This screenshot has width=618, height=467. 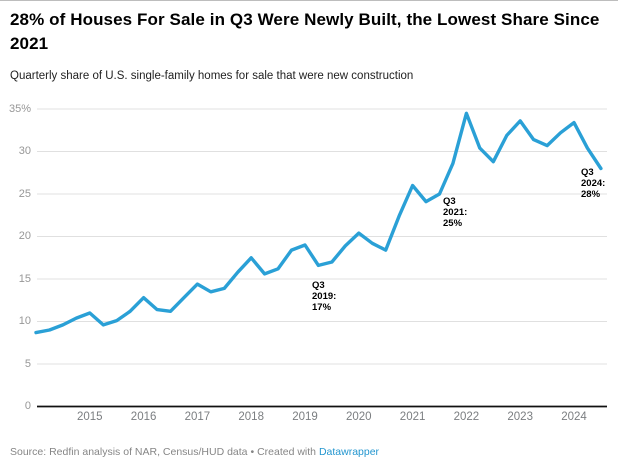 What do you see at coordinates (24, 321) in the screenshot?
I see `y-tick-label: 10` at bounding box center [24, 321].